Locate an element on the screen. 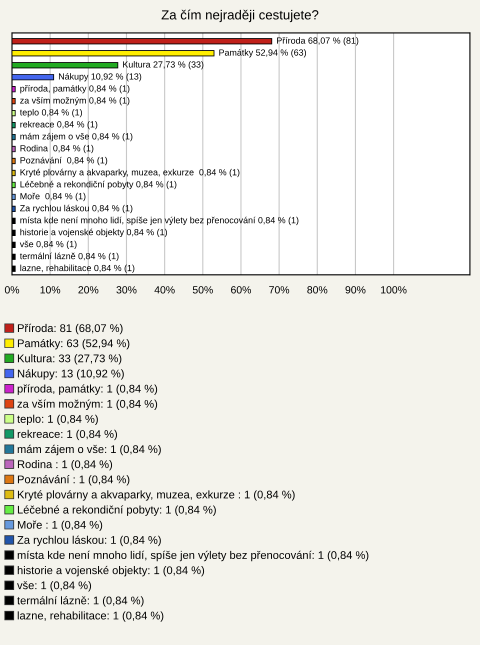 The image size is (480, 645). legend-label: Léčebné a rekondiční pobyty: 1 (0,84 %) is located at coordinates (117, 510).